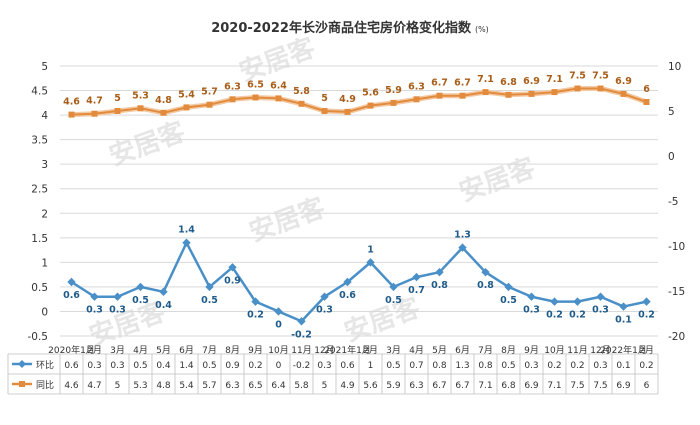 The image size is (700, 425). What do you see at coordinates (71, 295) in the screenshot?
I see `data-label: 0.6` at bounding box center [71, 295].